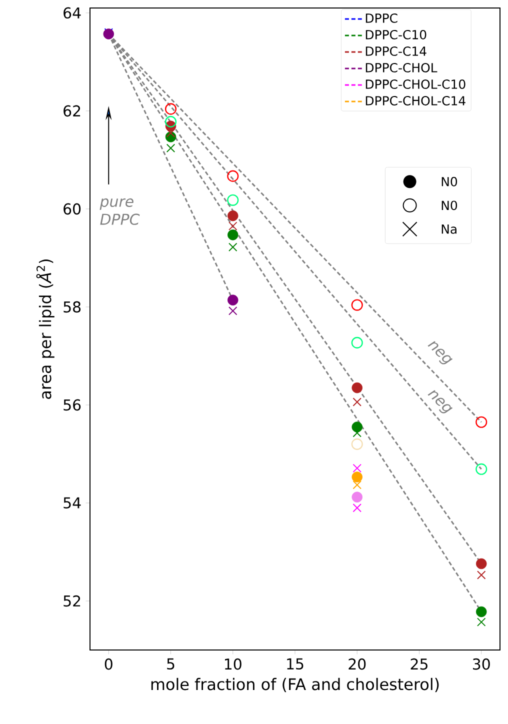 The image size is (508, 724). I want to click on x-tick-label: 15, so click(295, 664).